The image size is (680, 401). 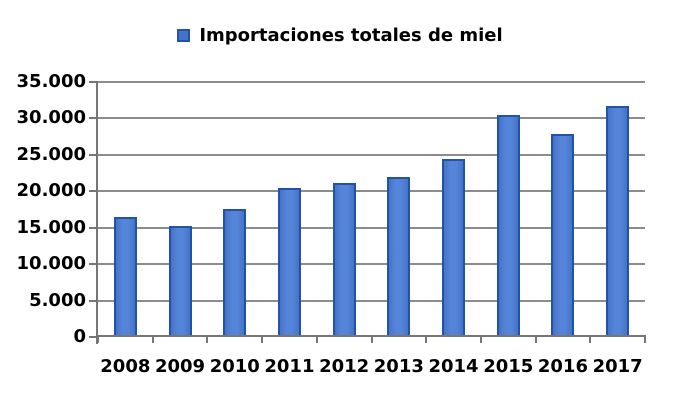 What do you see at coordinates (398, 366) in the screenshot?
I see `x-tick-label-2013: 2013` at bounding box center [398, 366].